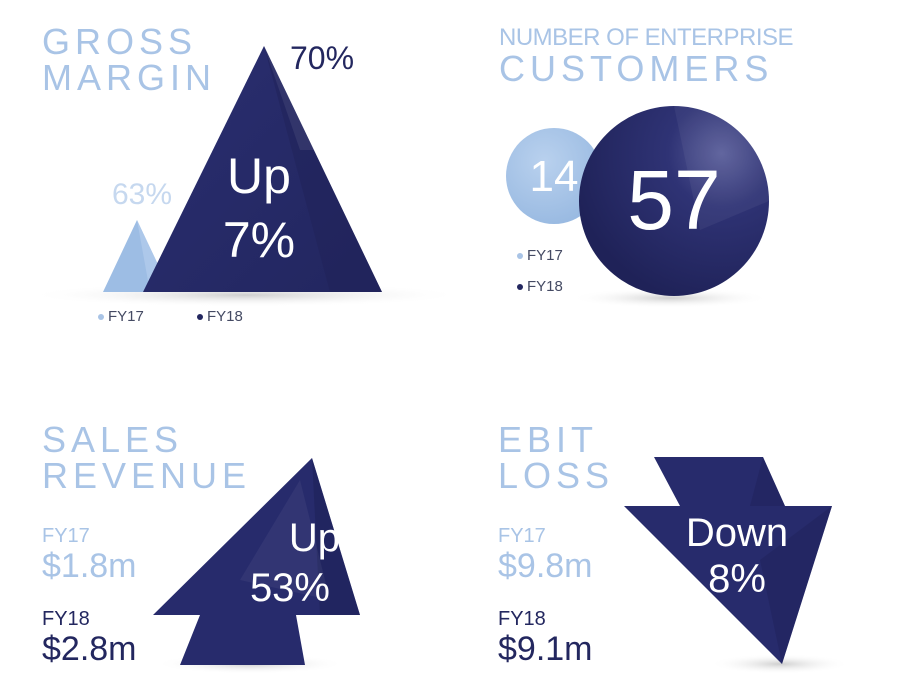 The height and width of the screenshot is (695, 901). I want to click on gross-margin-title-line2: MARGIN, so click(129, 77).